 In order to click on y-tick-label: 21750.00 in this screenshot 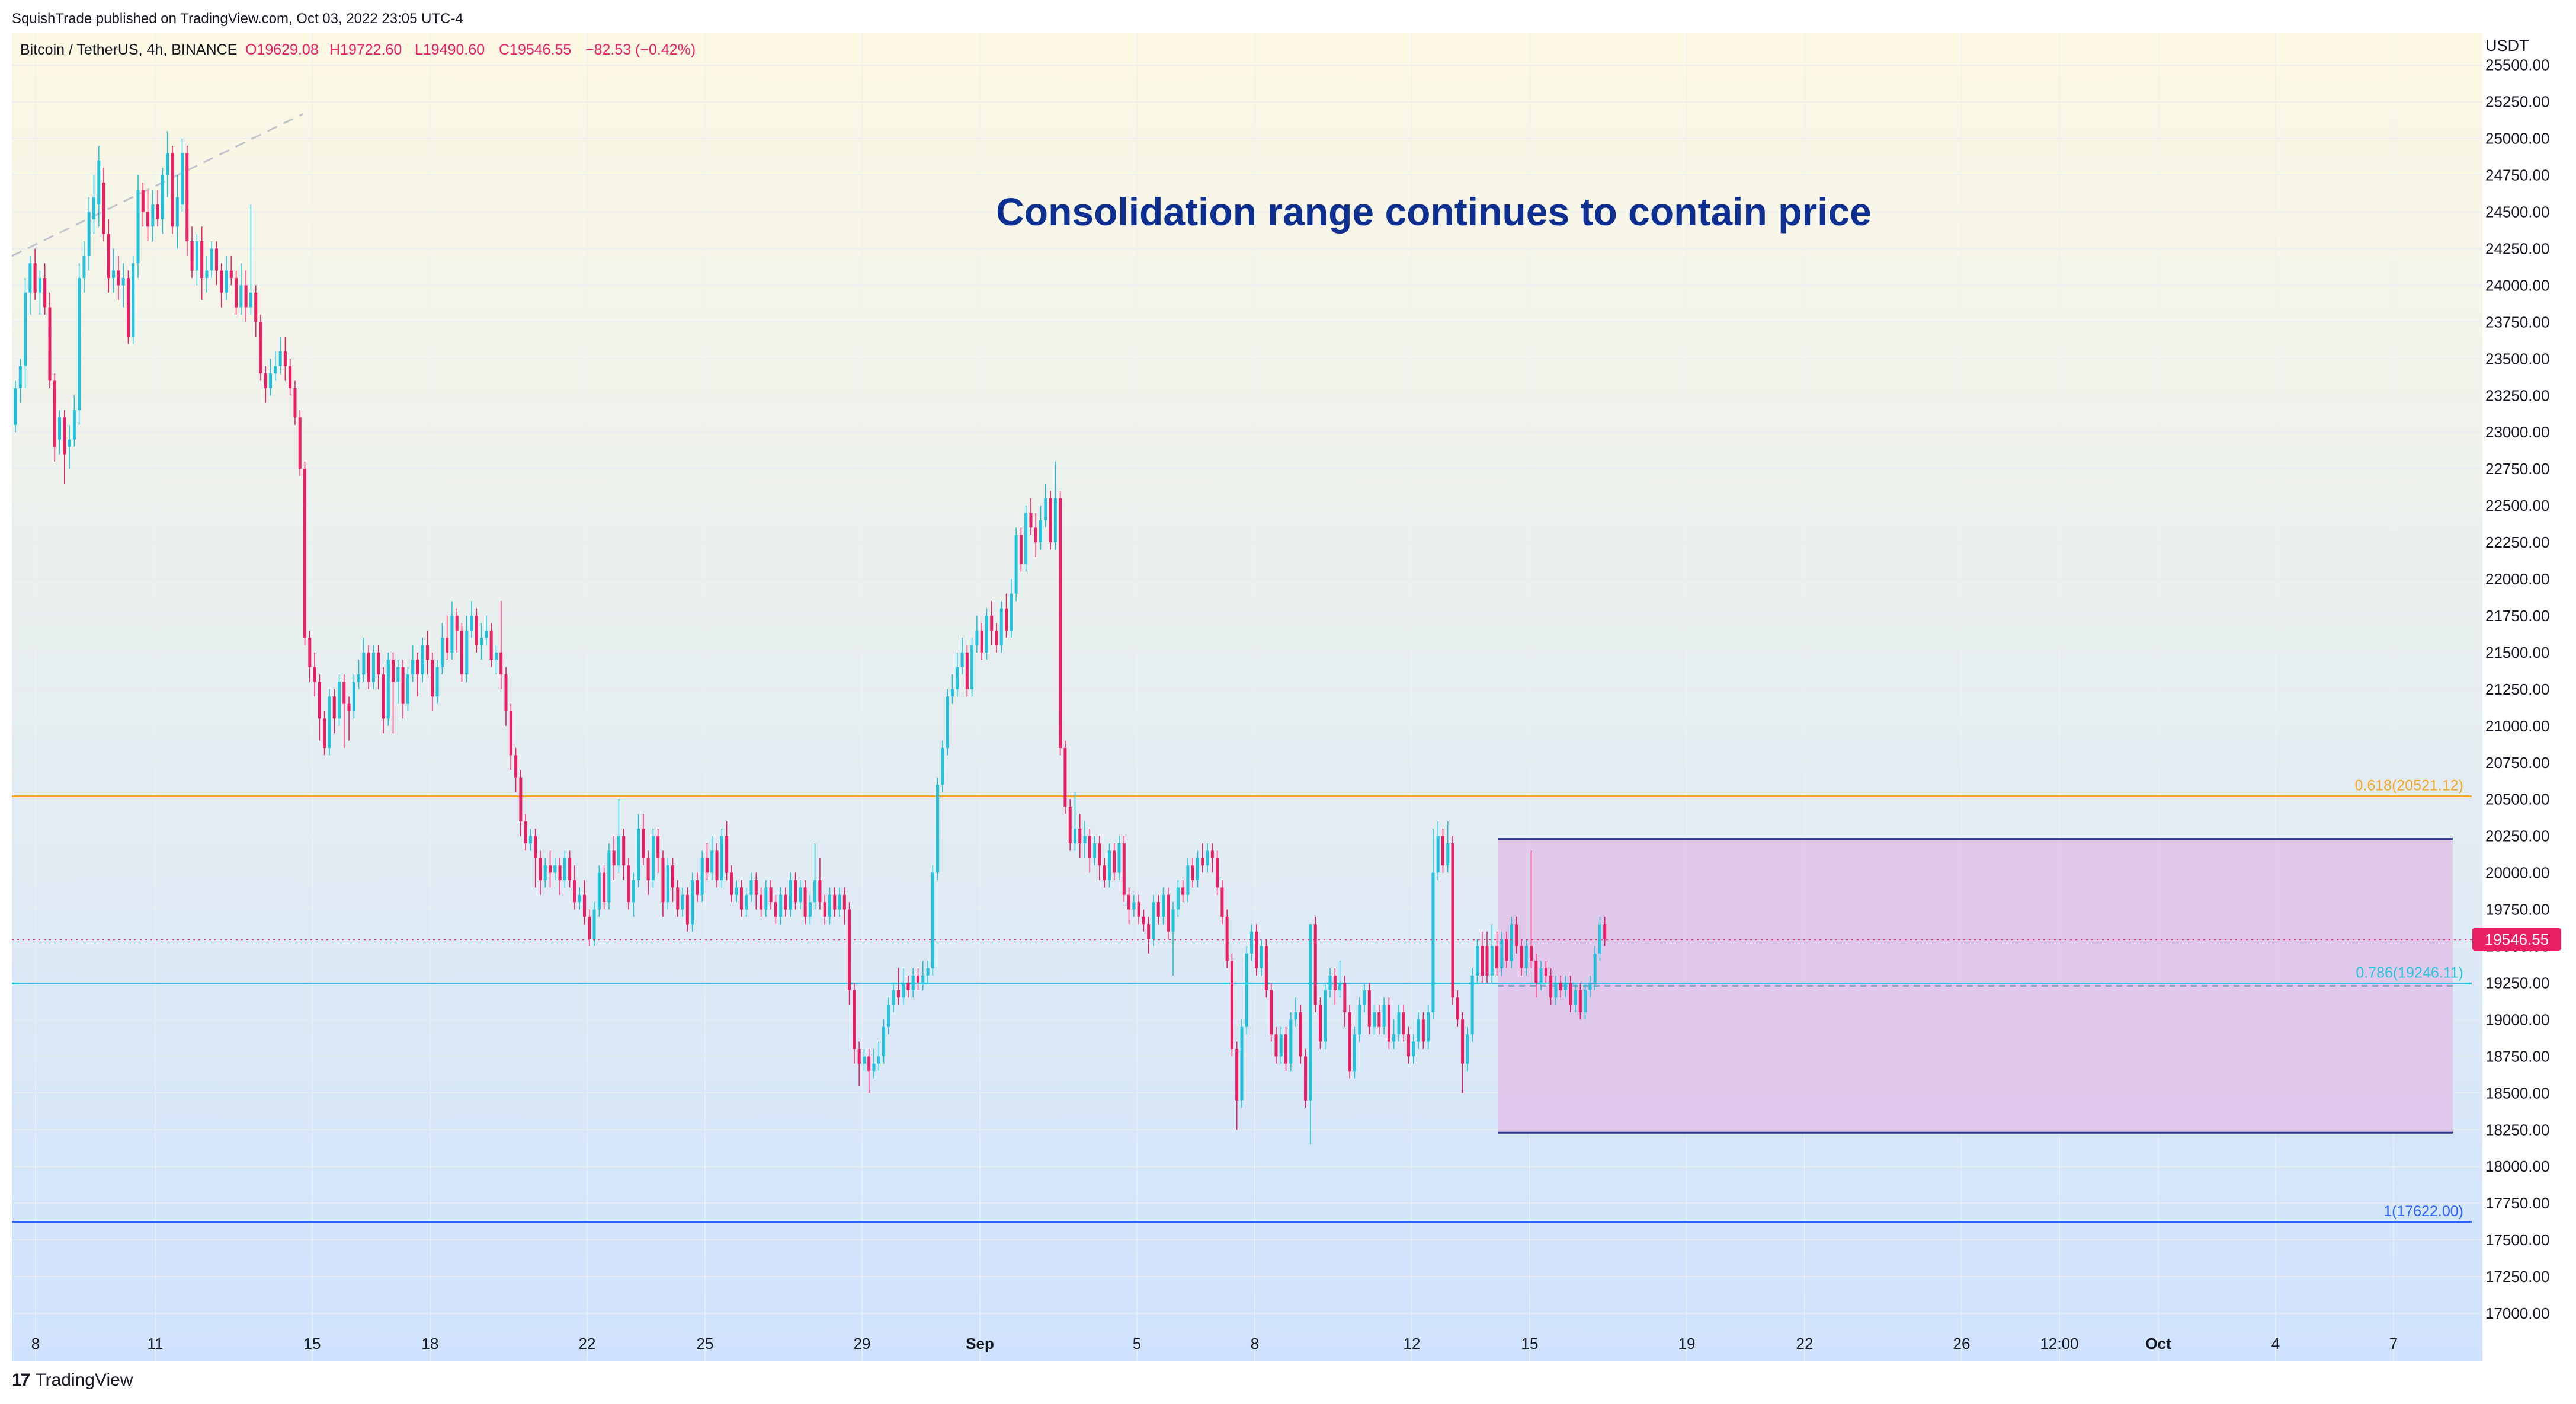, I will do `click(2517, 616)`.